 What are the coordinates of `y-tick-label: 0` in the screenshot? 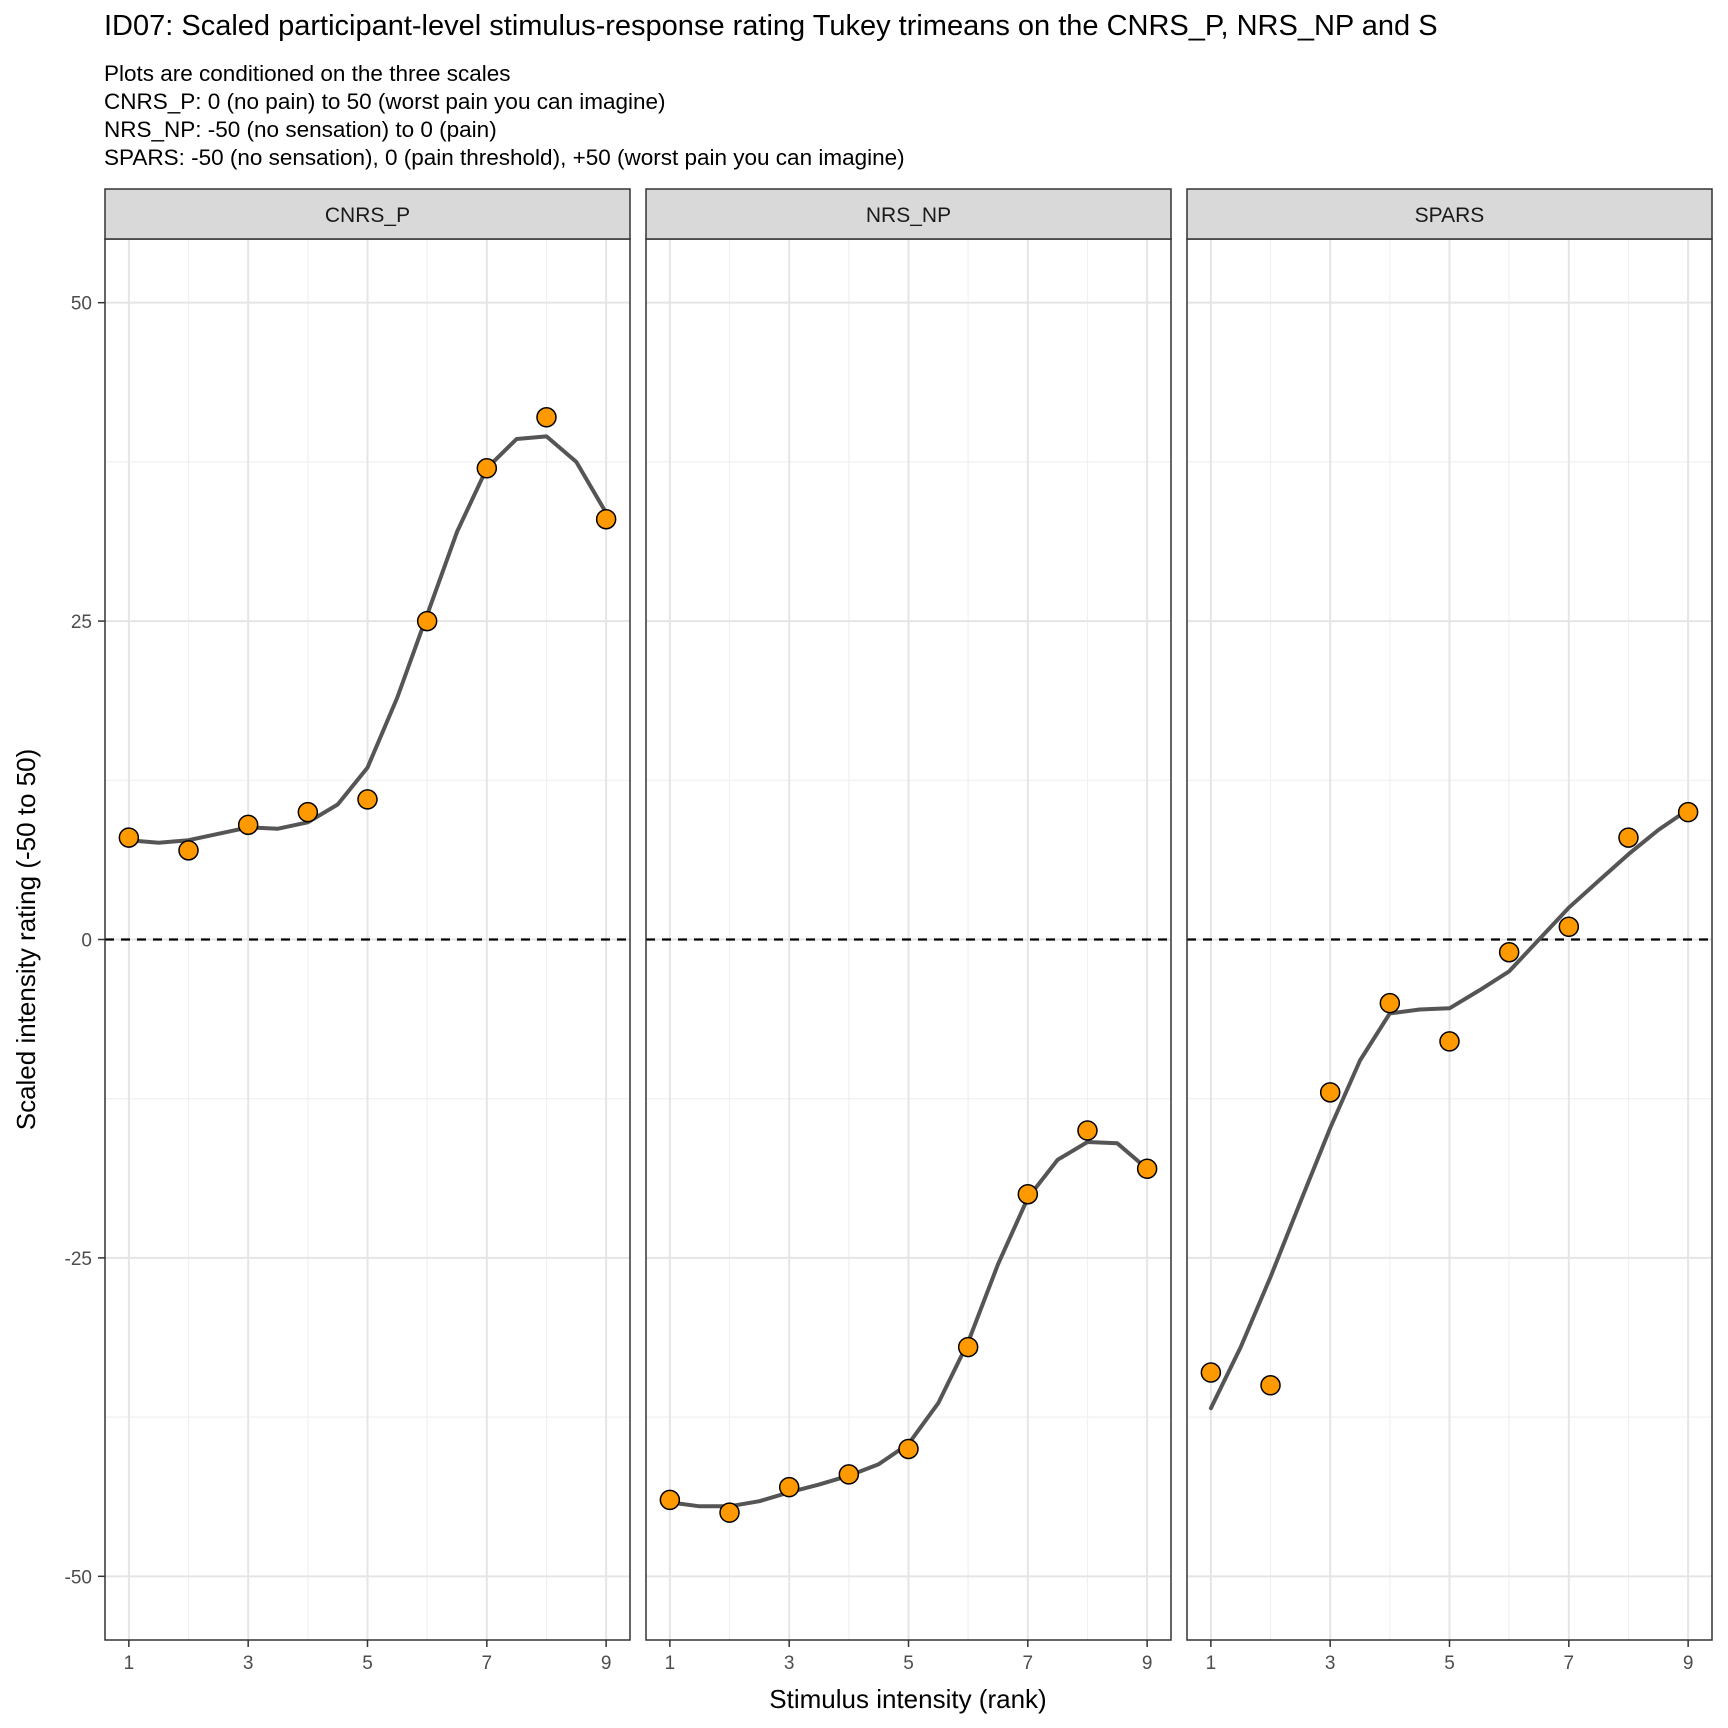 It's located at (86, 941).